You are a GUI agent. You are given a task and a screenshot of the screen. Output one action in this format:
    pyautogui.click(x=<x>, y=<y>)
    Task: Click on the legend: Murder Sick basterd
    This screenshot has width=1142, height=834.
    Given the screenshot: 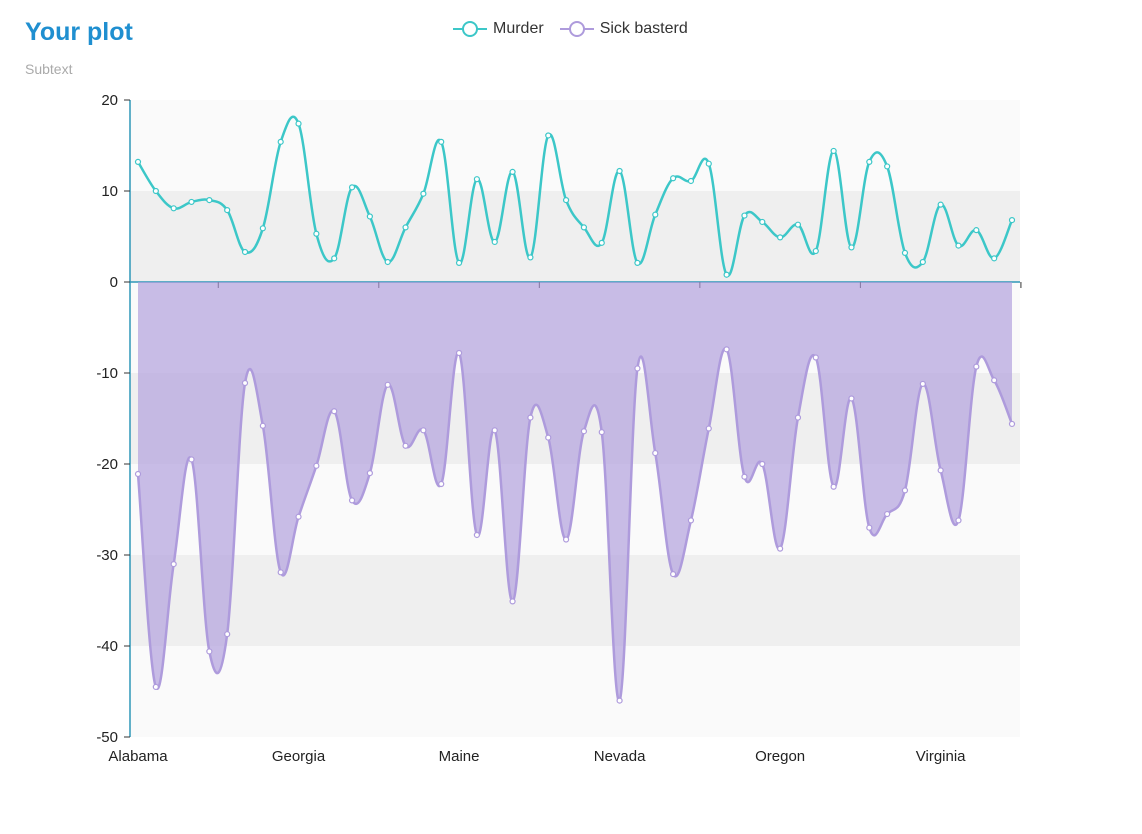 What is the action you would take?
    pyautogui.click(x=578, y=29)
    